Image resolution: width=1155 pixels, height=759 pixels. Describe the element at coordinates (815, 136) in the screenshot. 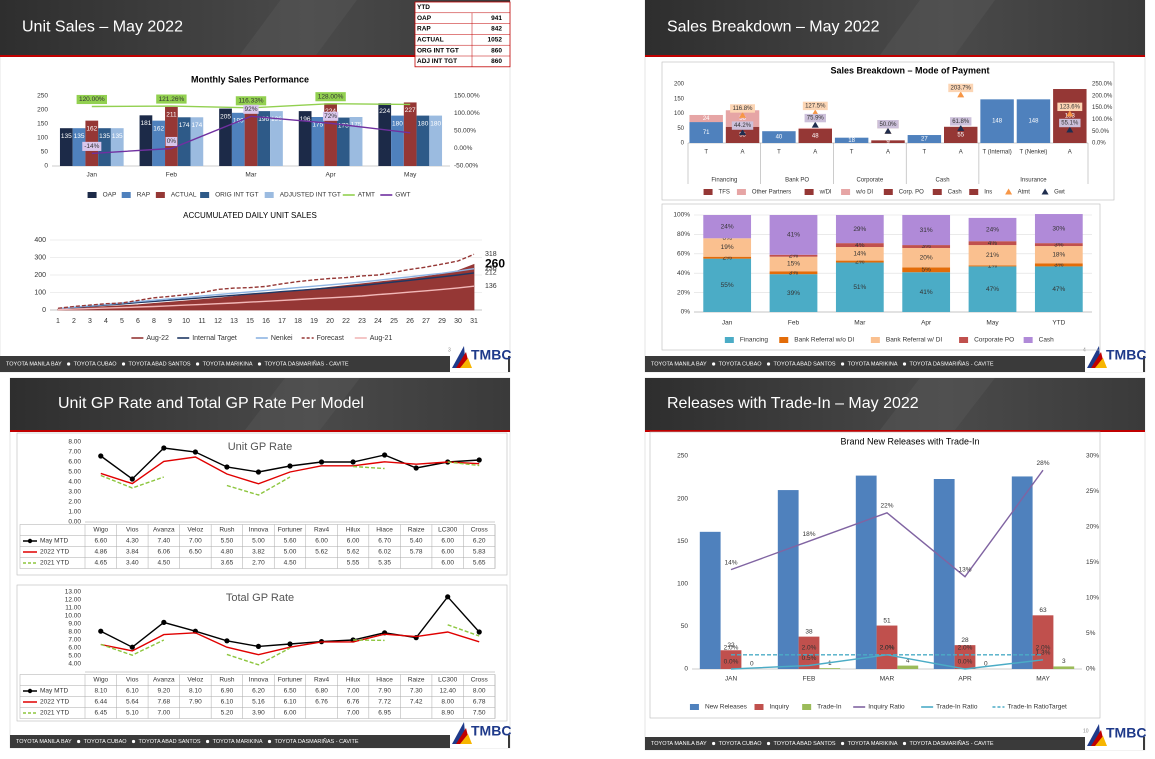

I see `data-label: 48` at that location.